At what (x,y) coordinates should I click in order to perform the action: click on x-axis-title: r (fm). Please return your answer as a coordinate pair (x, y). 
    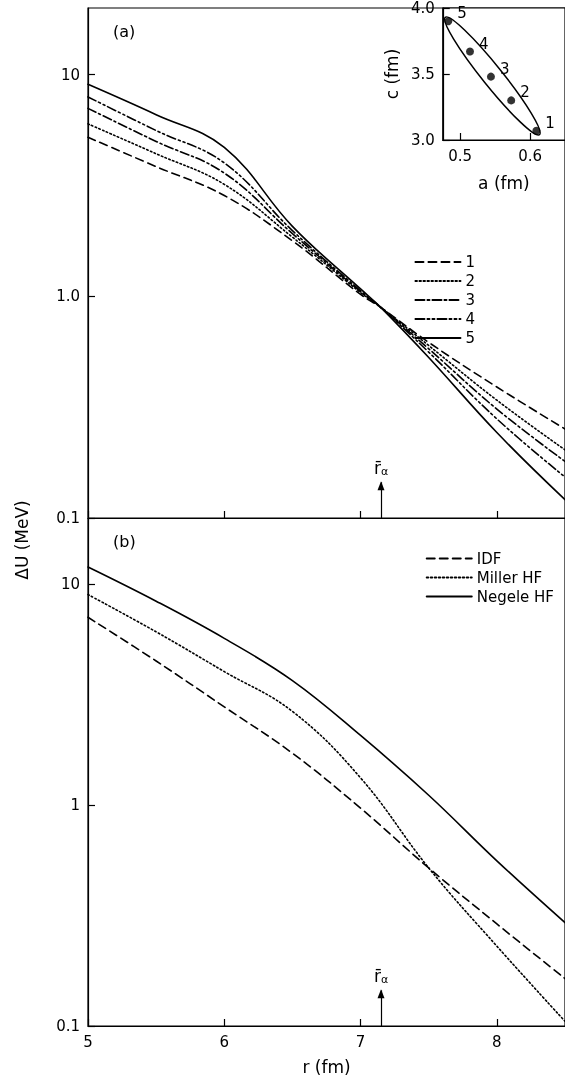
    Looking at the image, I should click on (326, 1066).